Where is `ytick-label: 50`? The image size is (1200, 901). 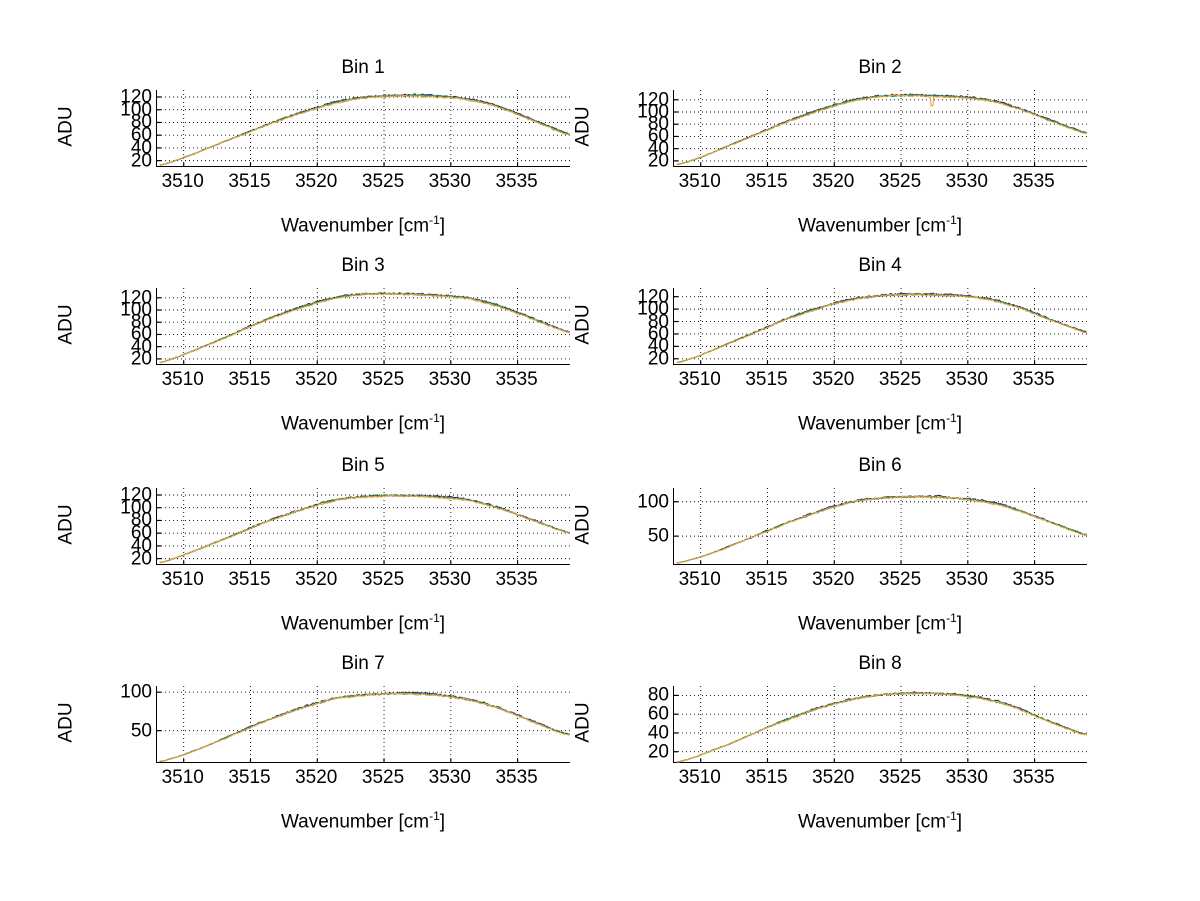 ytick-label: 50 is located at coordinates (658, 536).